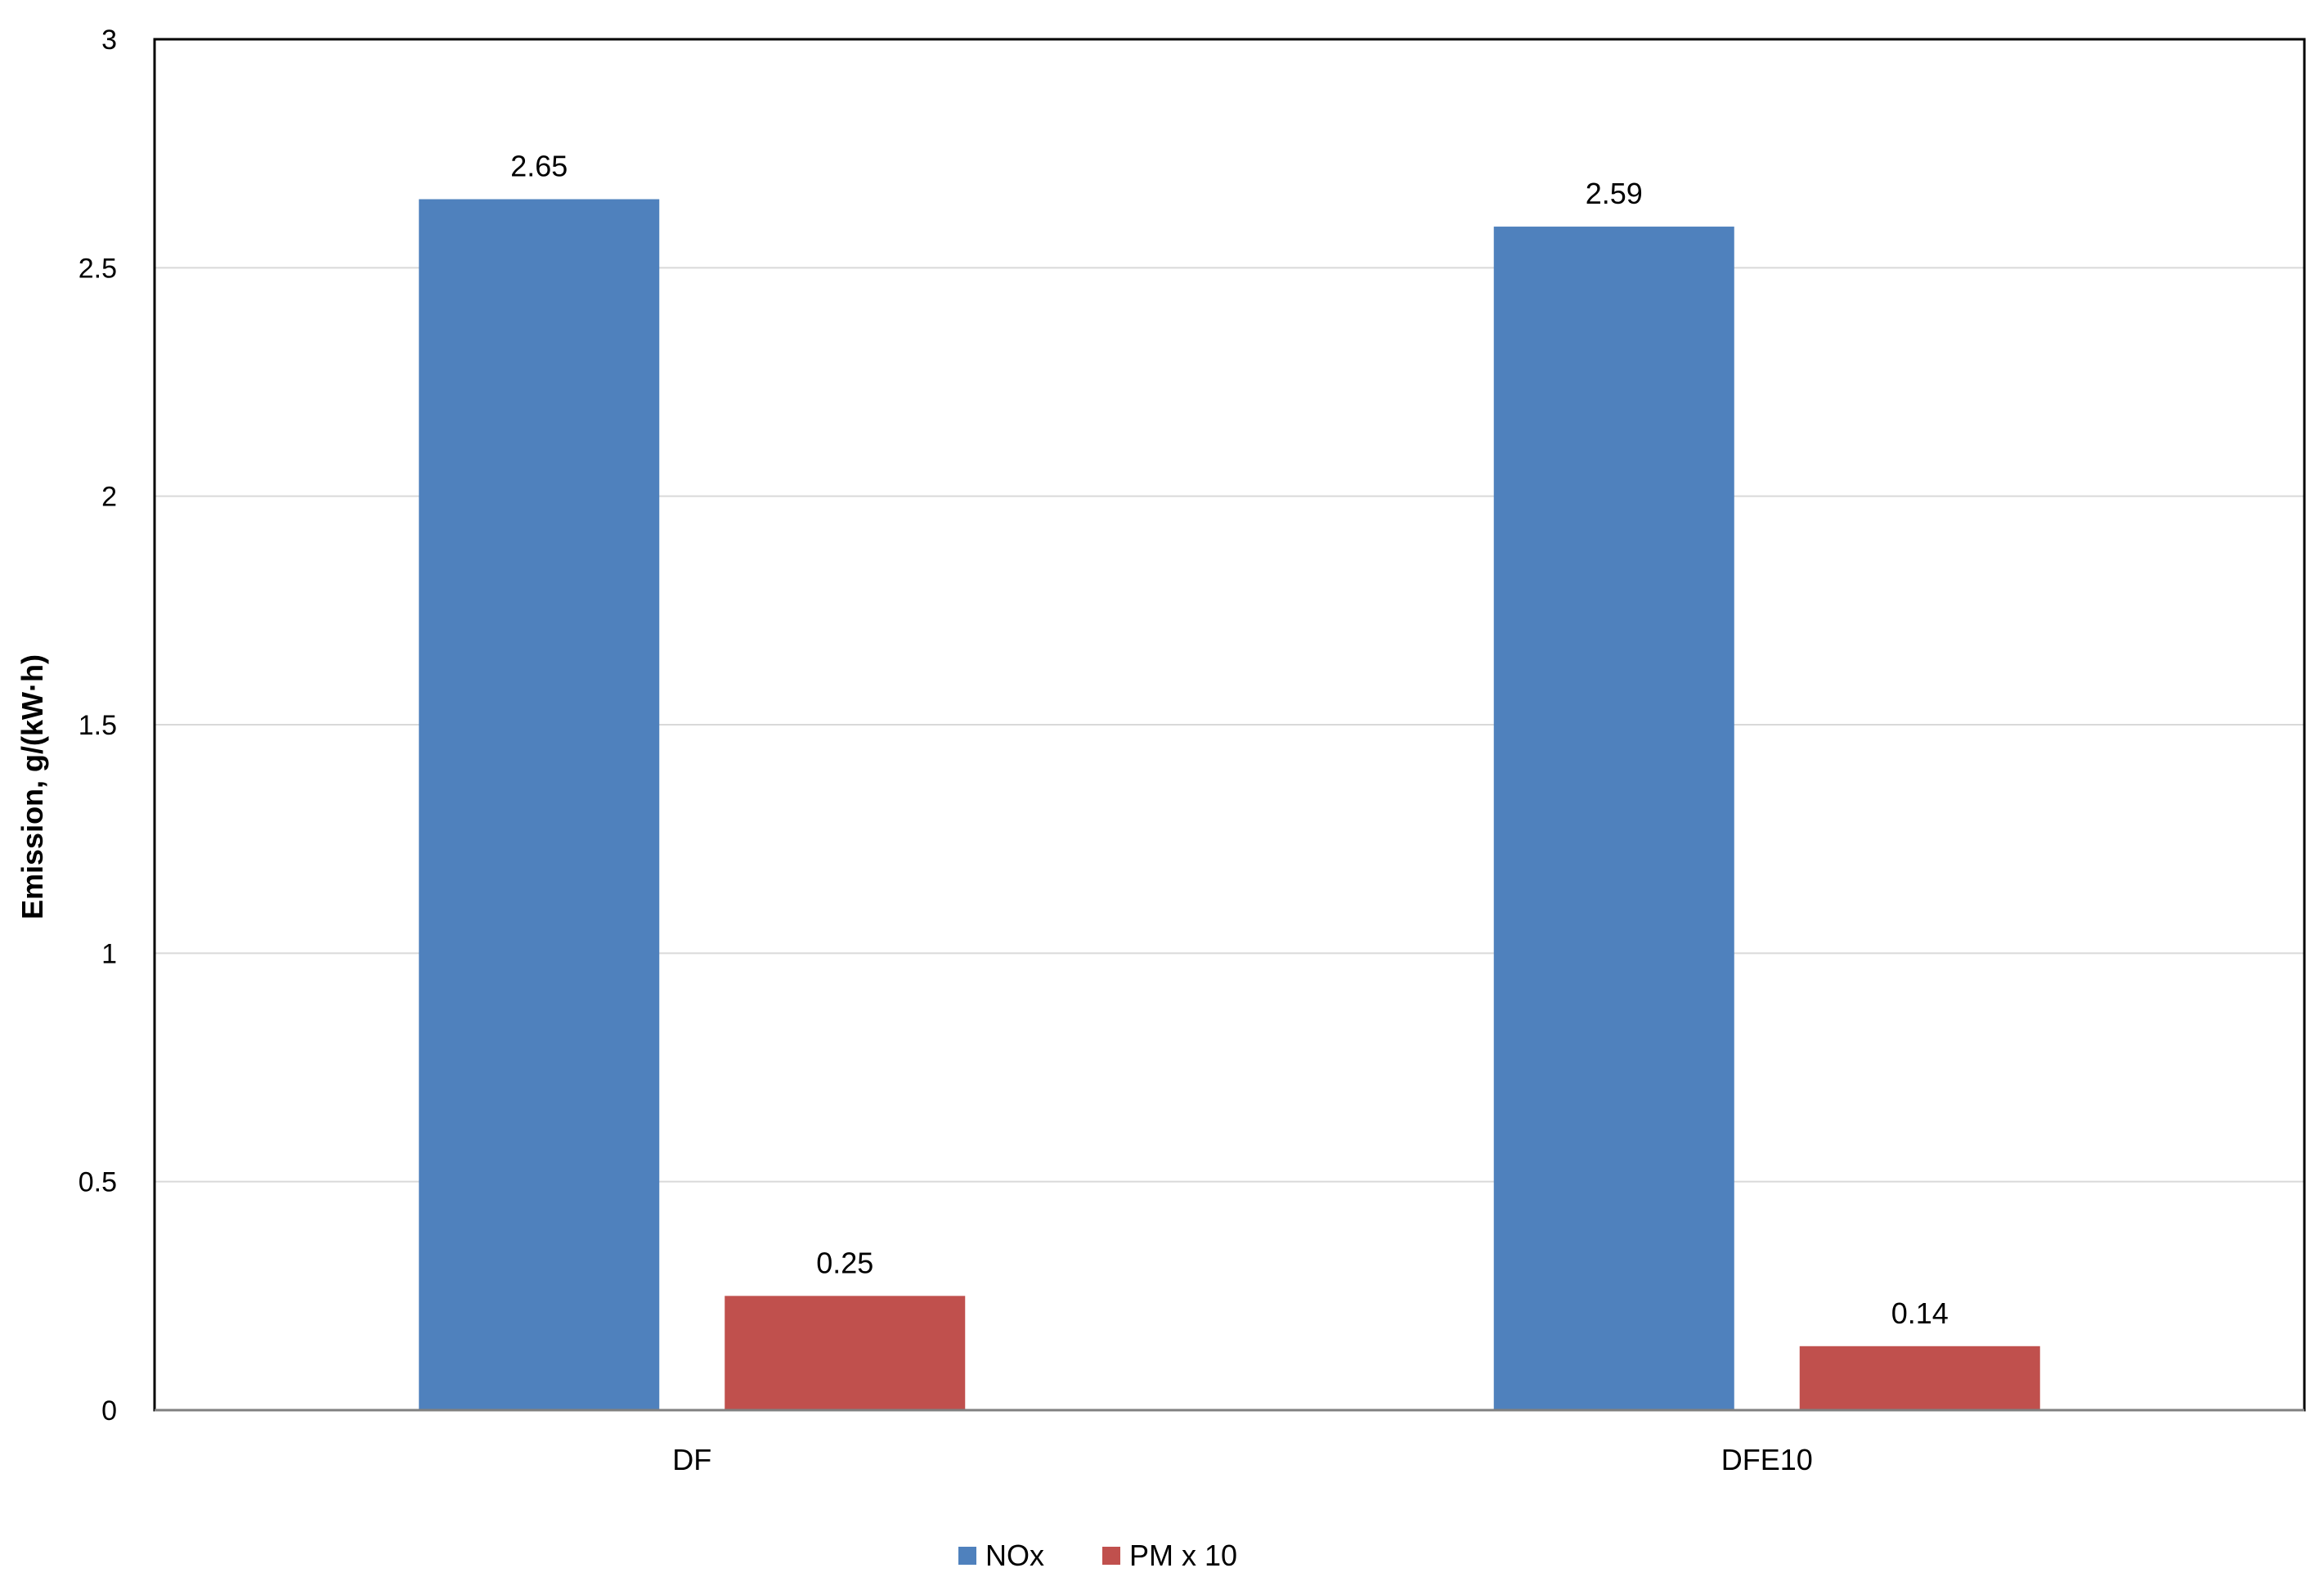  I want to click on legend-label: PM x 10, so click(1183, 1555).